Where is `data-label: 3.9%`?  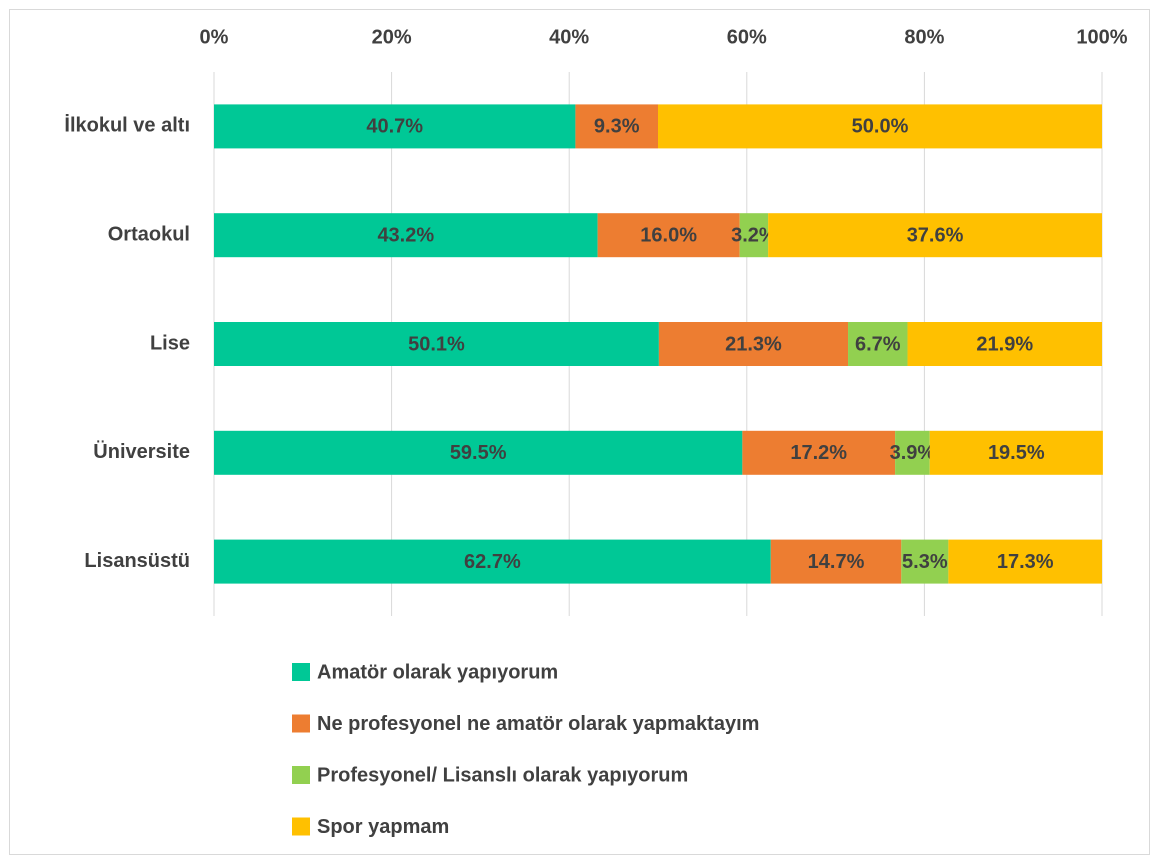
data-label: 3.9% is located at coordinates (913, 453).